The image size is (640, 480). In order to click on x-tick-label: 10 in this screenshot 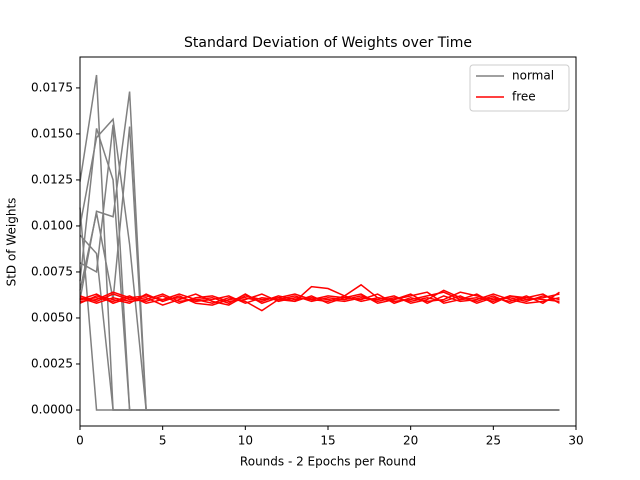, I will do `click(245, 441)`.